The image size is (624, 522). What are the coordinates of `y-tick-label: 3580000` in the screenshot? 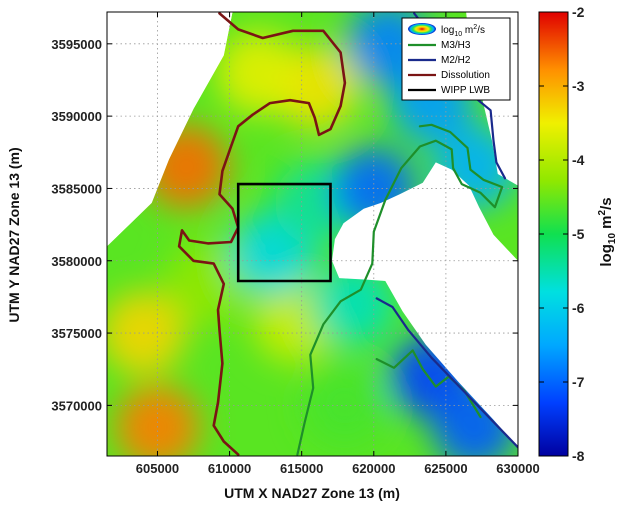 It's located at (76, 261).